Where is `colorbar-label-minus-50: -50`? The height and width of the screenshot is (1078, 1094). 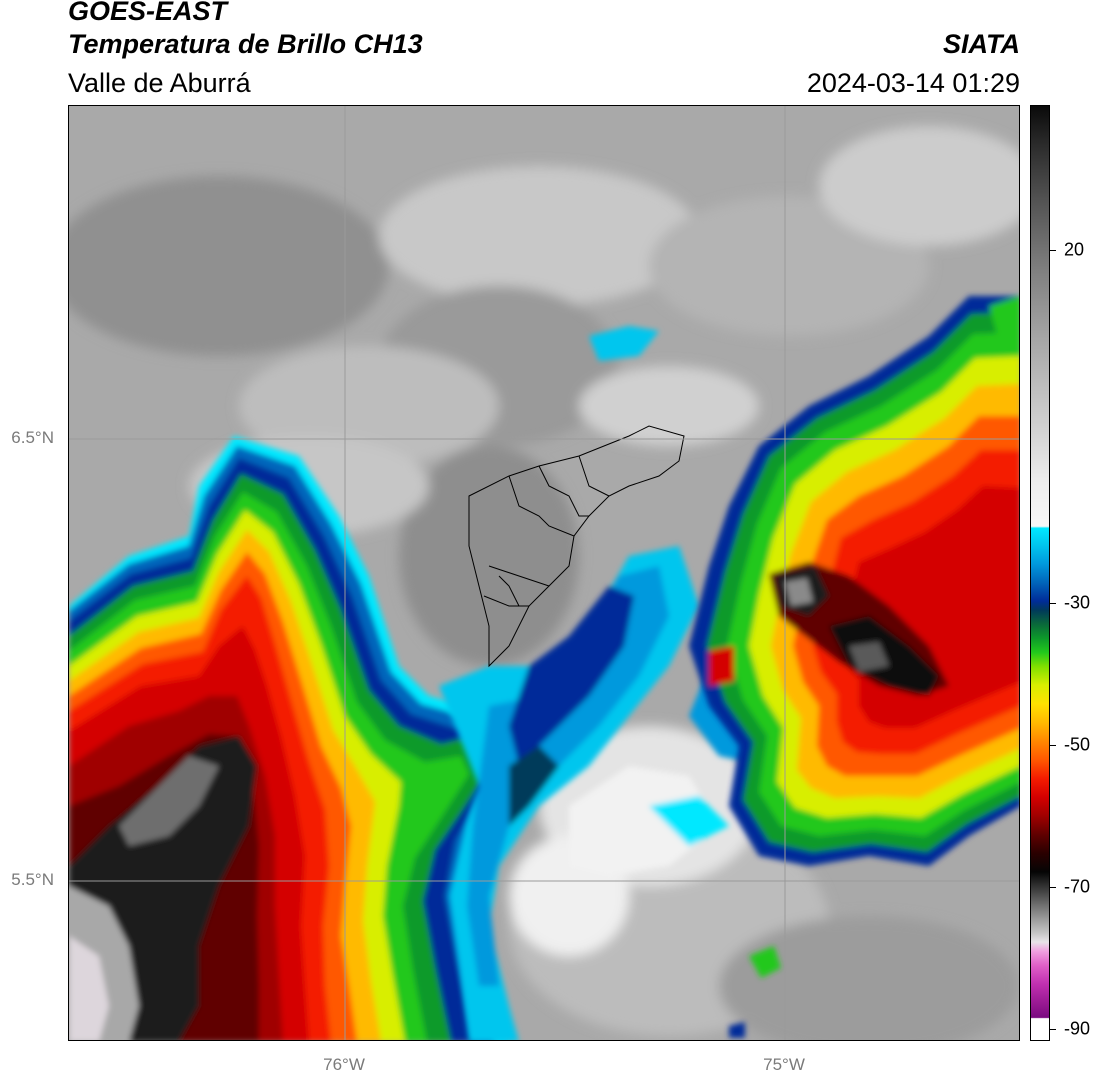 colorbar-label-minus-50: -50 is located at coordinates (1077, 744).